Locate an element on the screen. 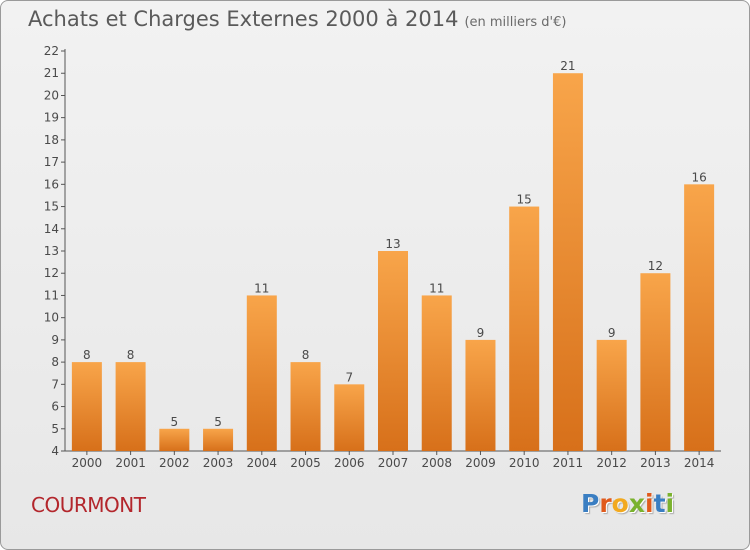  y-tick-label: 16 is located at coordinates (51, 184).